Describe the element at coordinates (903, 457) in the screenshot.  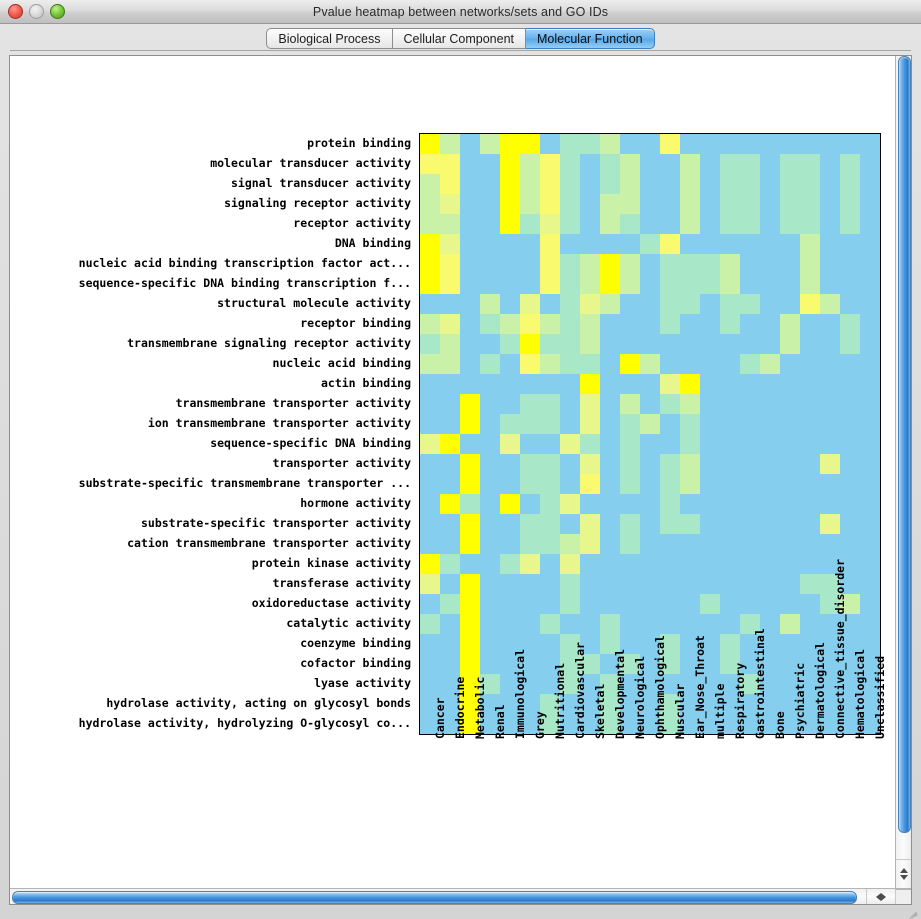
I see `vertical-scroll-trough` at that location.